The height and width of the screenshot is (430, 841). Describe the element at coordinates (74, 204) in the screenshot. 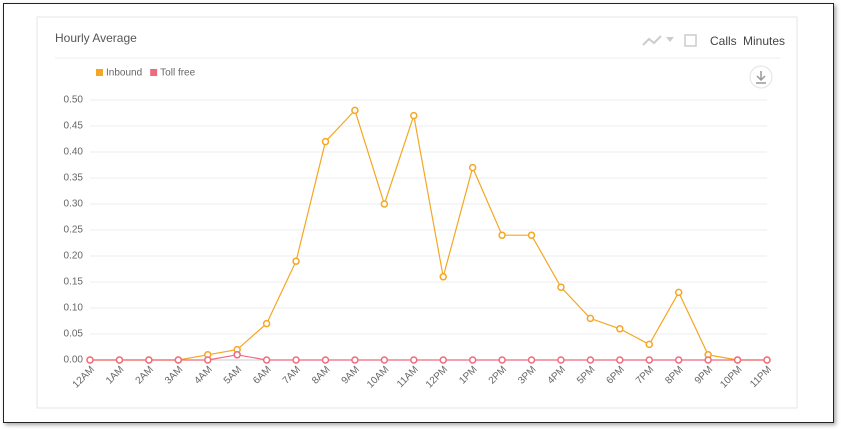

I see `y-tick-label: 0.30` at that location.